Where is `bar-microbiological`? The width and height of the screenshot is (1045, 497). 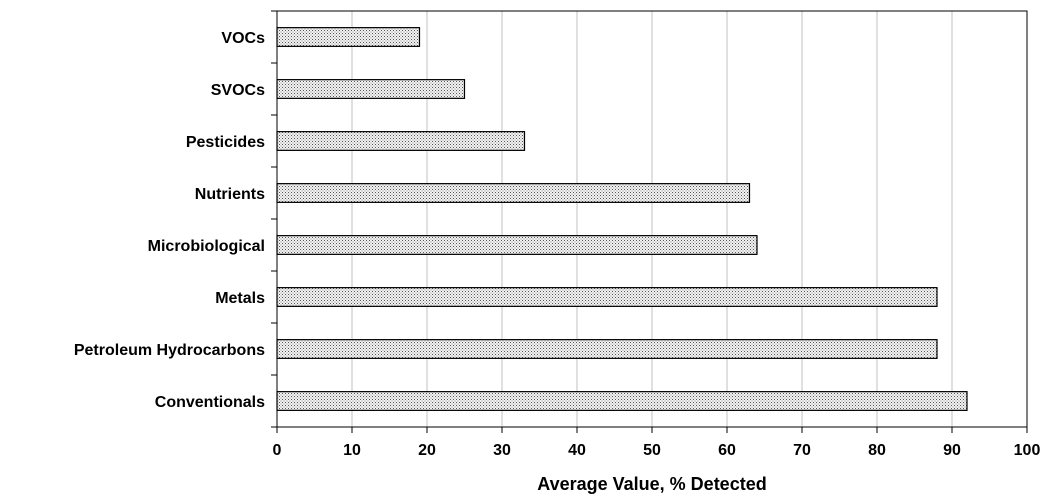
bar-microbiological is located at coordinates (517, 245).